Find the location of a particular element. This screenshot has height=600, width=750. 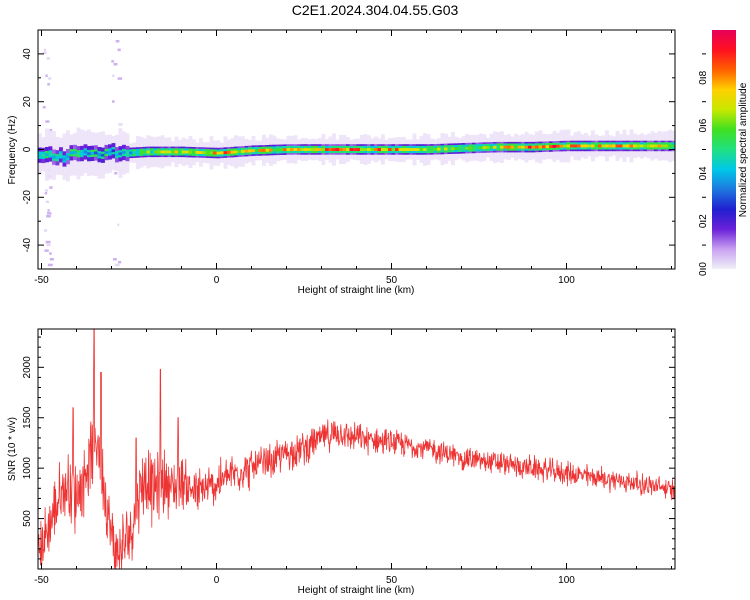

snr-y-tick-label: 1500 is located at coordinates (27, 417).